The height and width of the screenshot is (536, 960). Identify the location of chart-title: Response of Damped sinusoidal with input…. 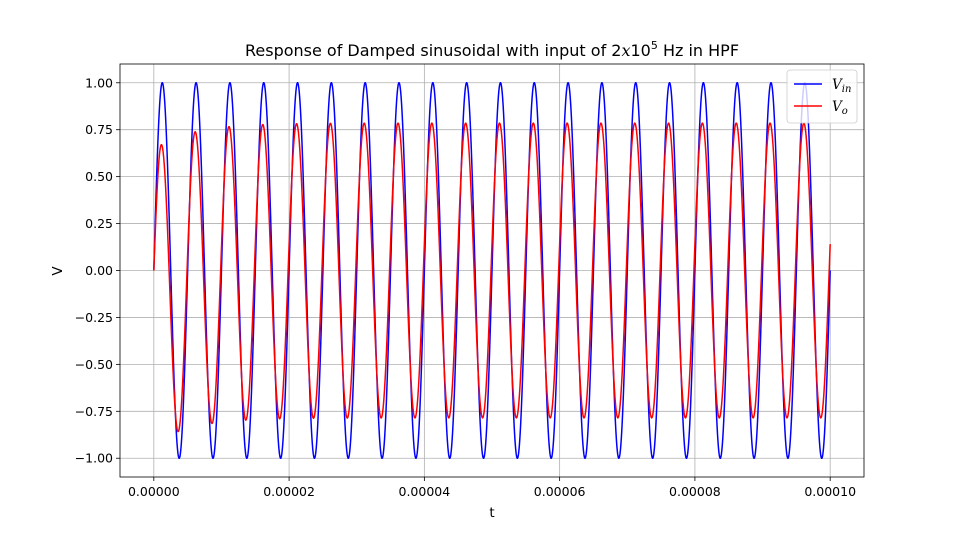
(492, 49).